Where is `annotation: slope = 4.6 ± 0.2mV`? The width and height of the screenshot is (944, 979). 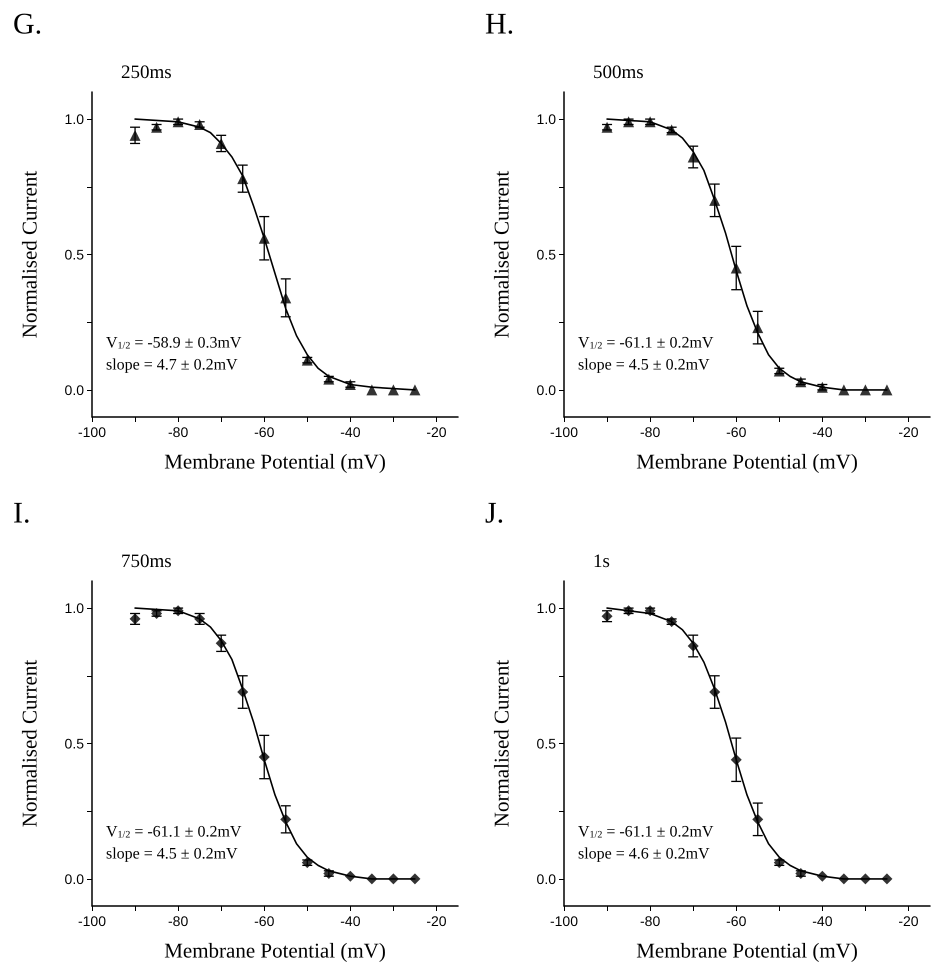
annotation: slope = 4.6 ± 0.2mV is located at coordinates (644, 854).